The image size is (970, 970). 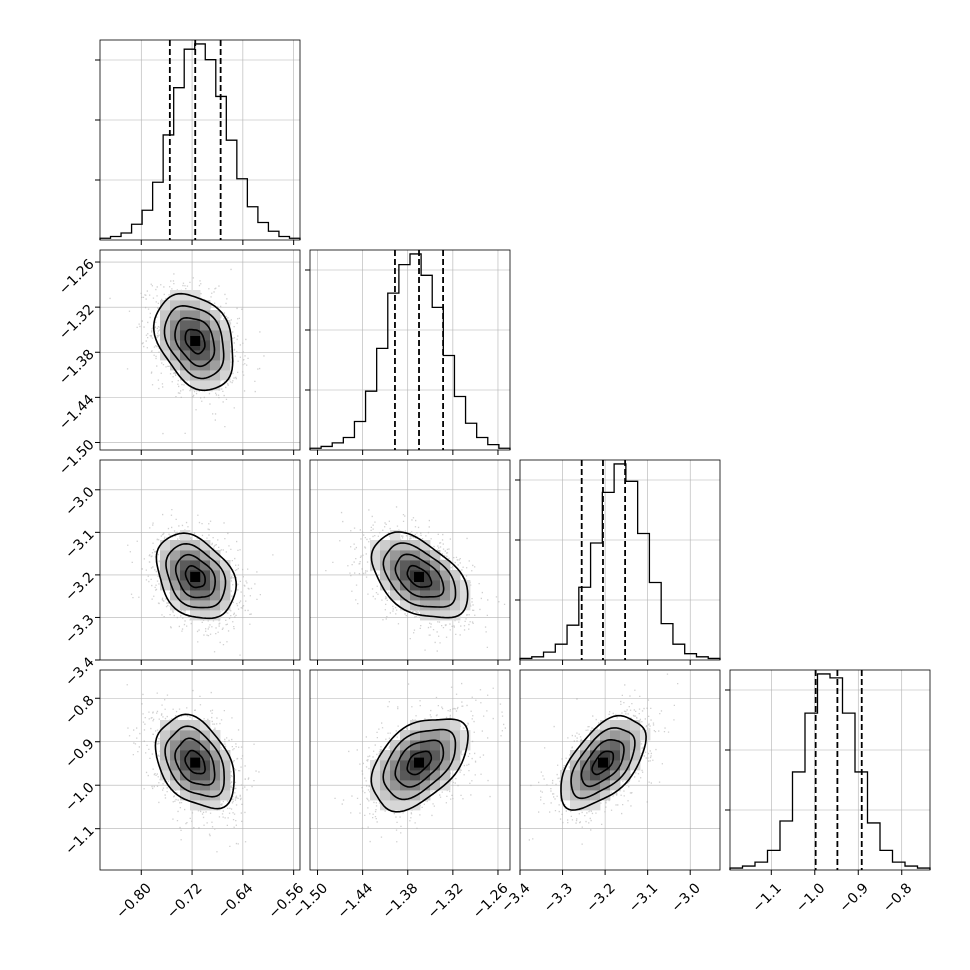 What do you see at coordinates (77, 413) in the screenshot?
I see `y-tick-label: −1.44` at bounding box center [77, 413].